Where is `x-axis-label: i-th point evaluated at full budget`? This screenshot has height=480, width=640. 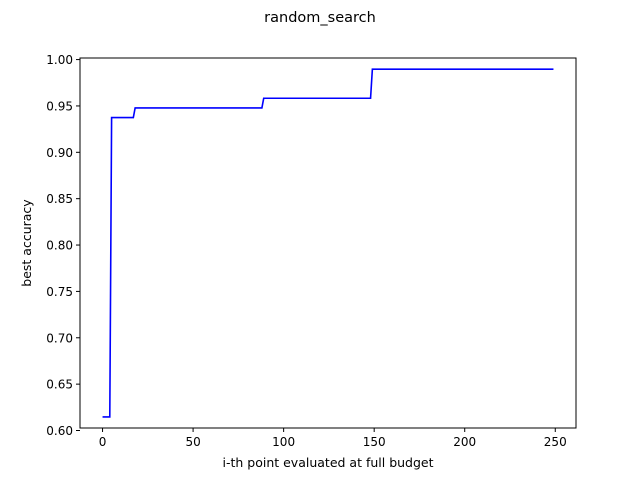
x-axis-label: i-th point evaluated at full budget is located at coordinates (327, 462).